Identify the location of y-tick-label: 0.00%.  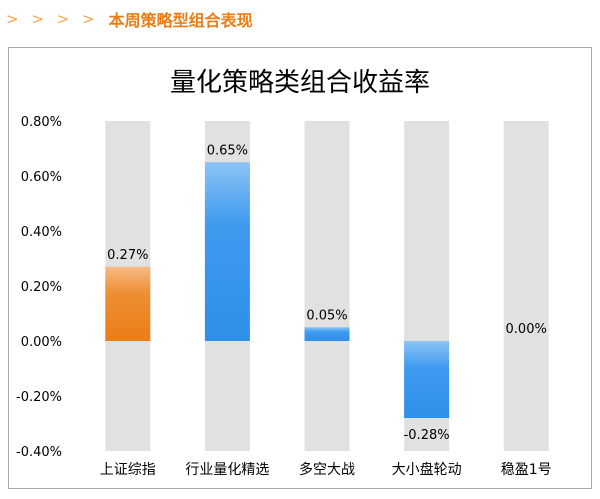
(41, 342).